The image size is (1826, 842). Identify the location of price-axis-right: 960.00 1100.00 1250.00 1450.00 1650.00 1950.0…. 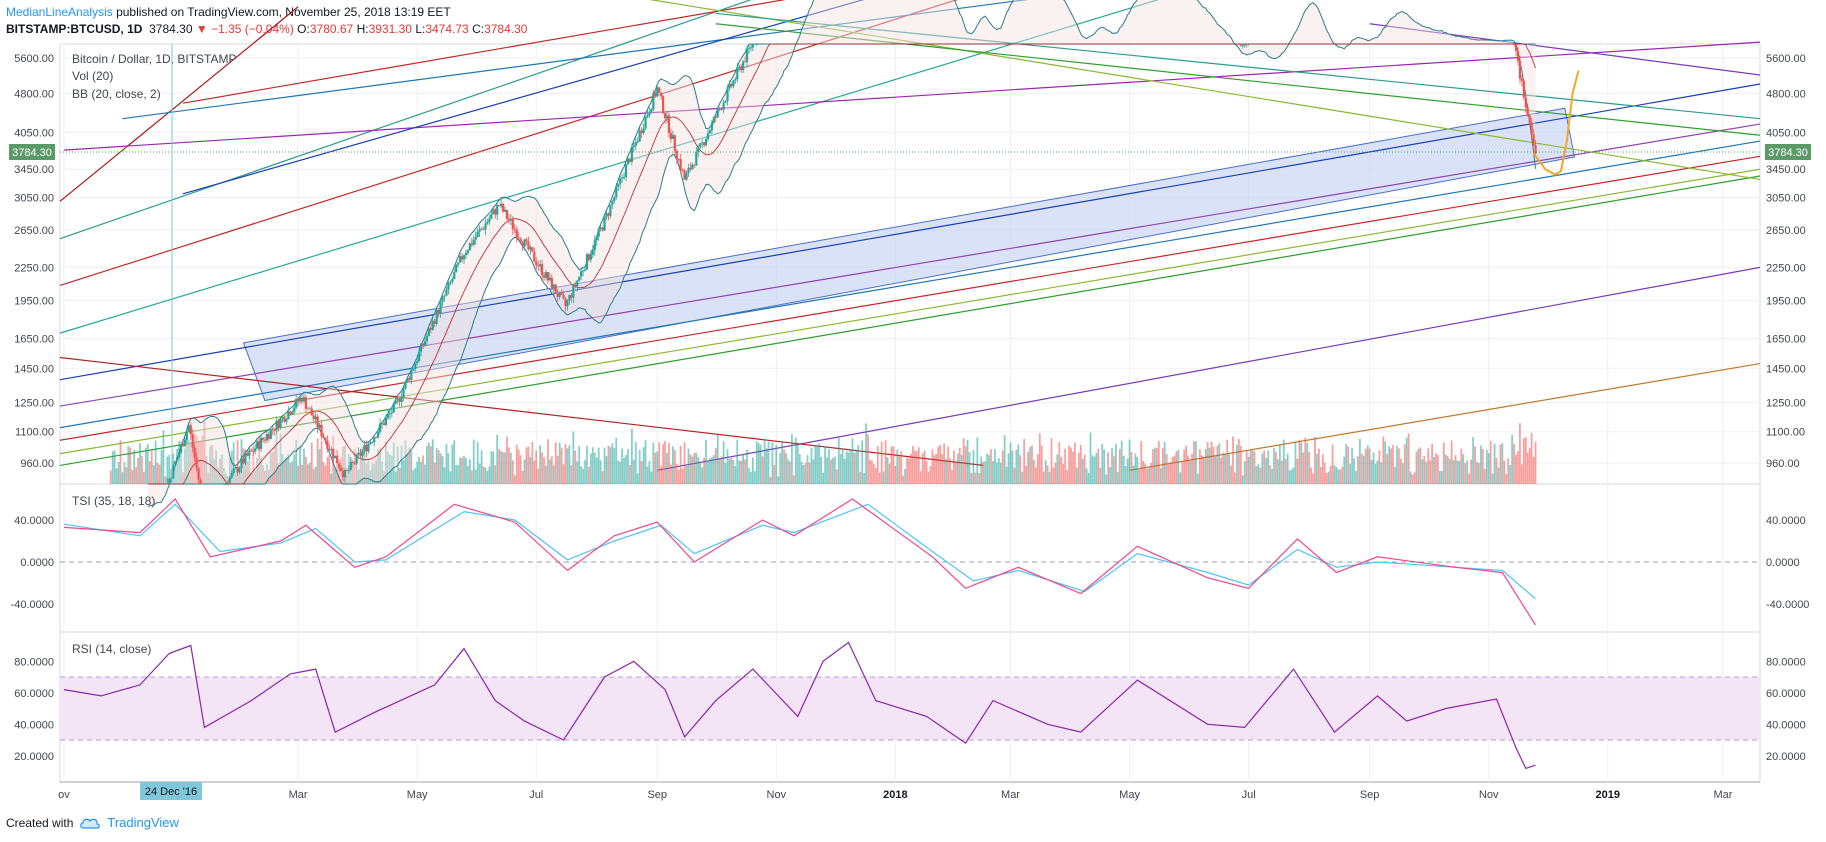
(1786, 261).